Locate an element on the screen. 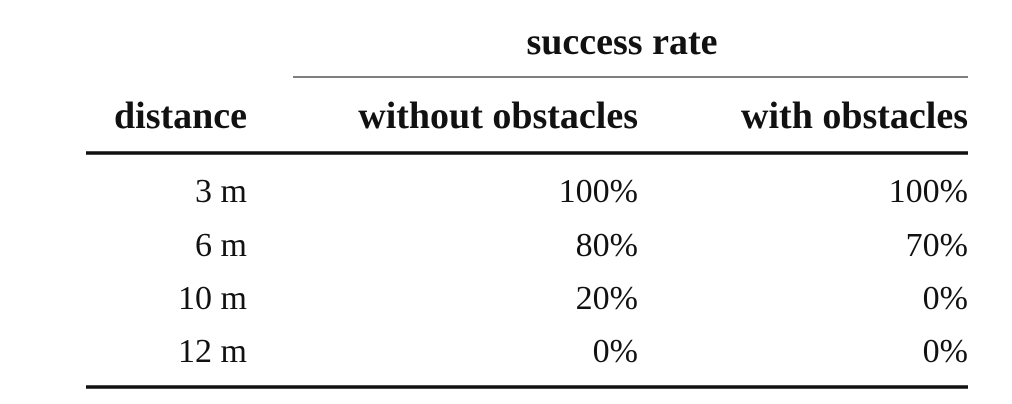 The height and width of the screenshot is (404, 1012). table-cell: 80% is located at coordinates (607, 245).